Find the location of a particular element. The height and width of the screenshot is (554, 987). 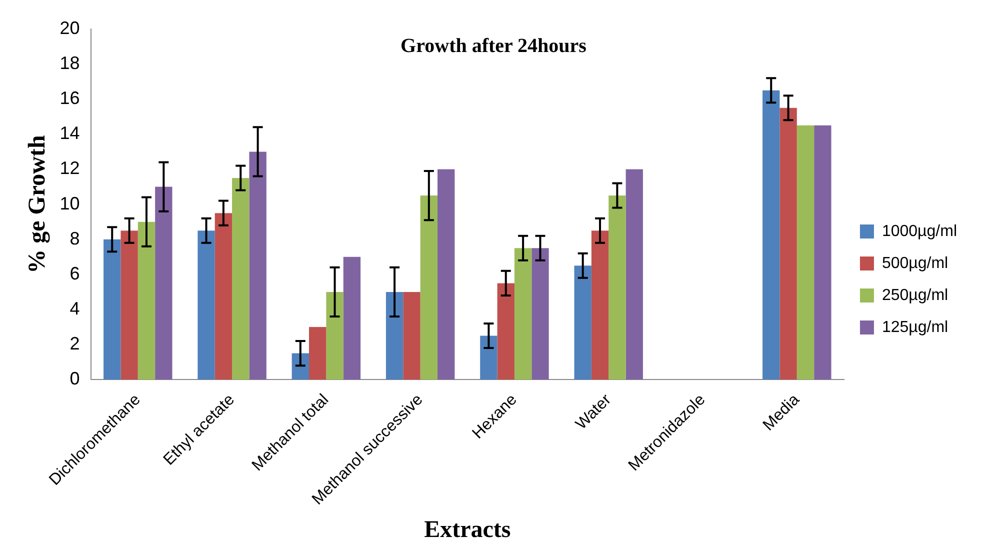

y-tick-label: 12 is located at coordinates (70, 168).